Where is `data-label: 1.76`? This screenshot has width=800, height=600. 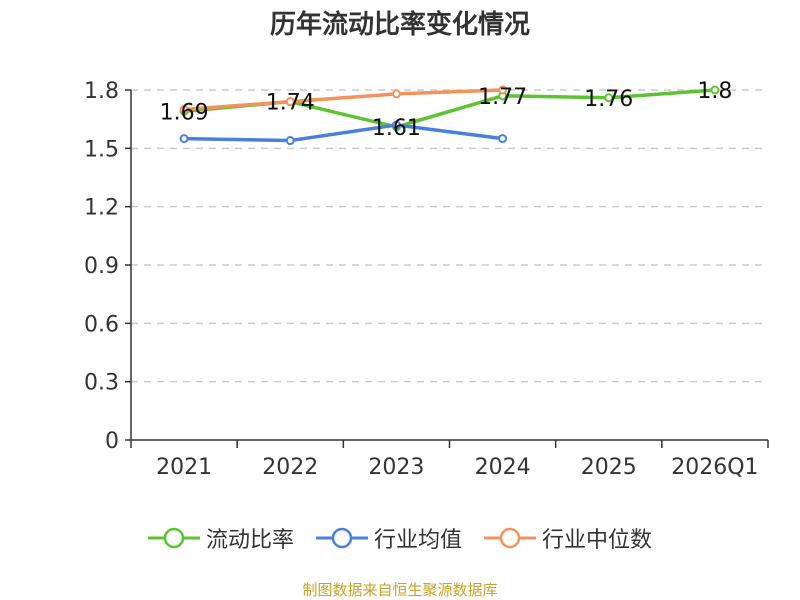 data-label: 1.76 is located at coordinates (608, 99).